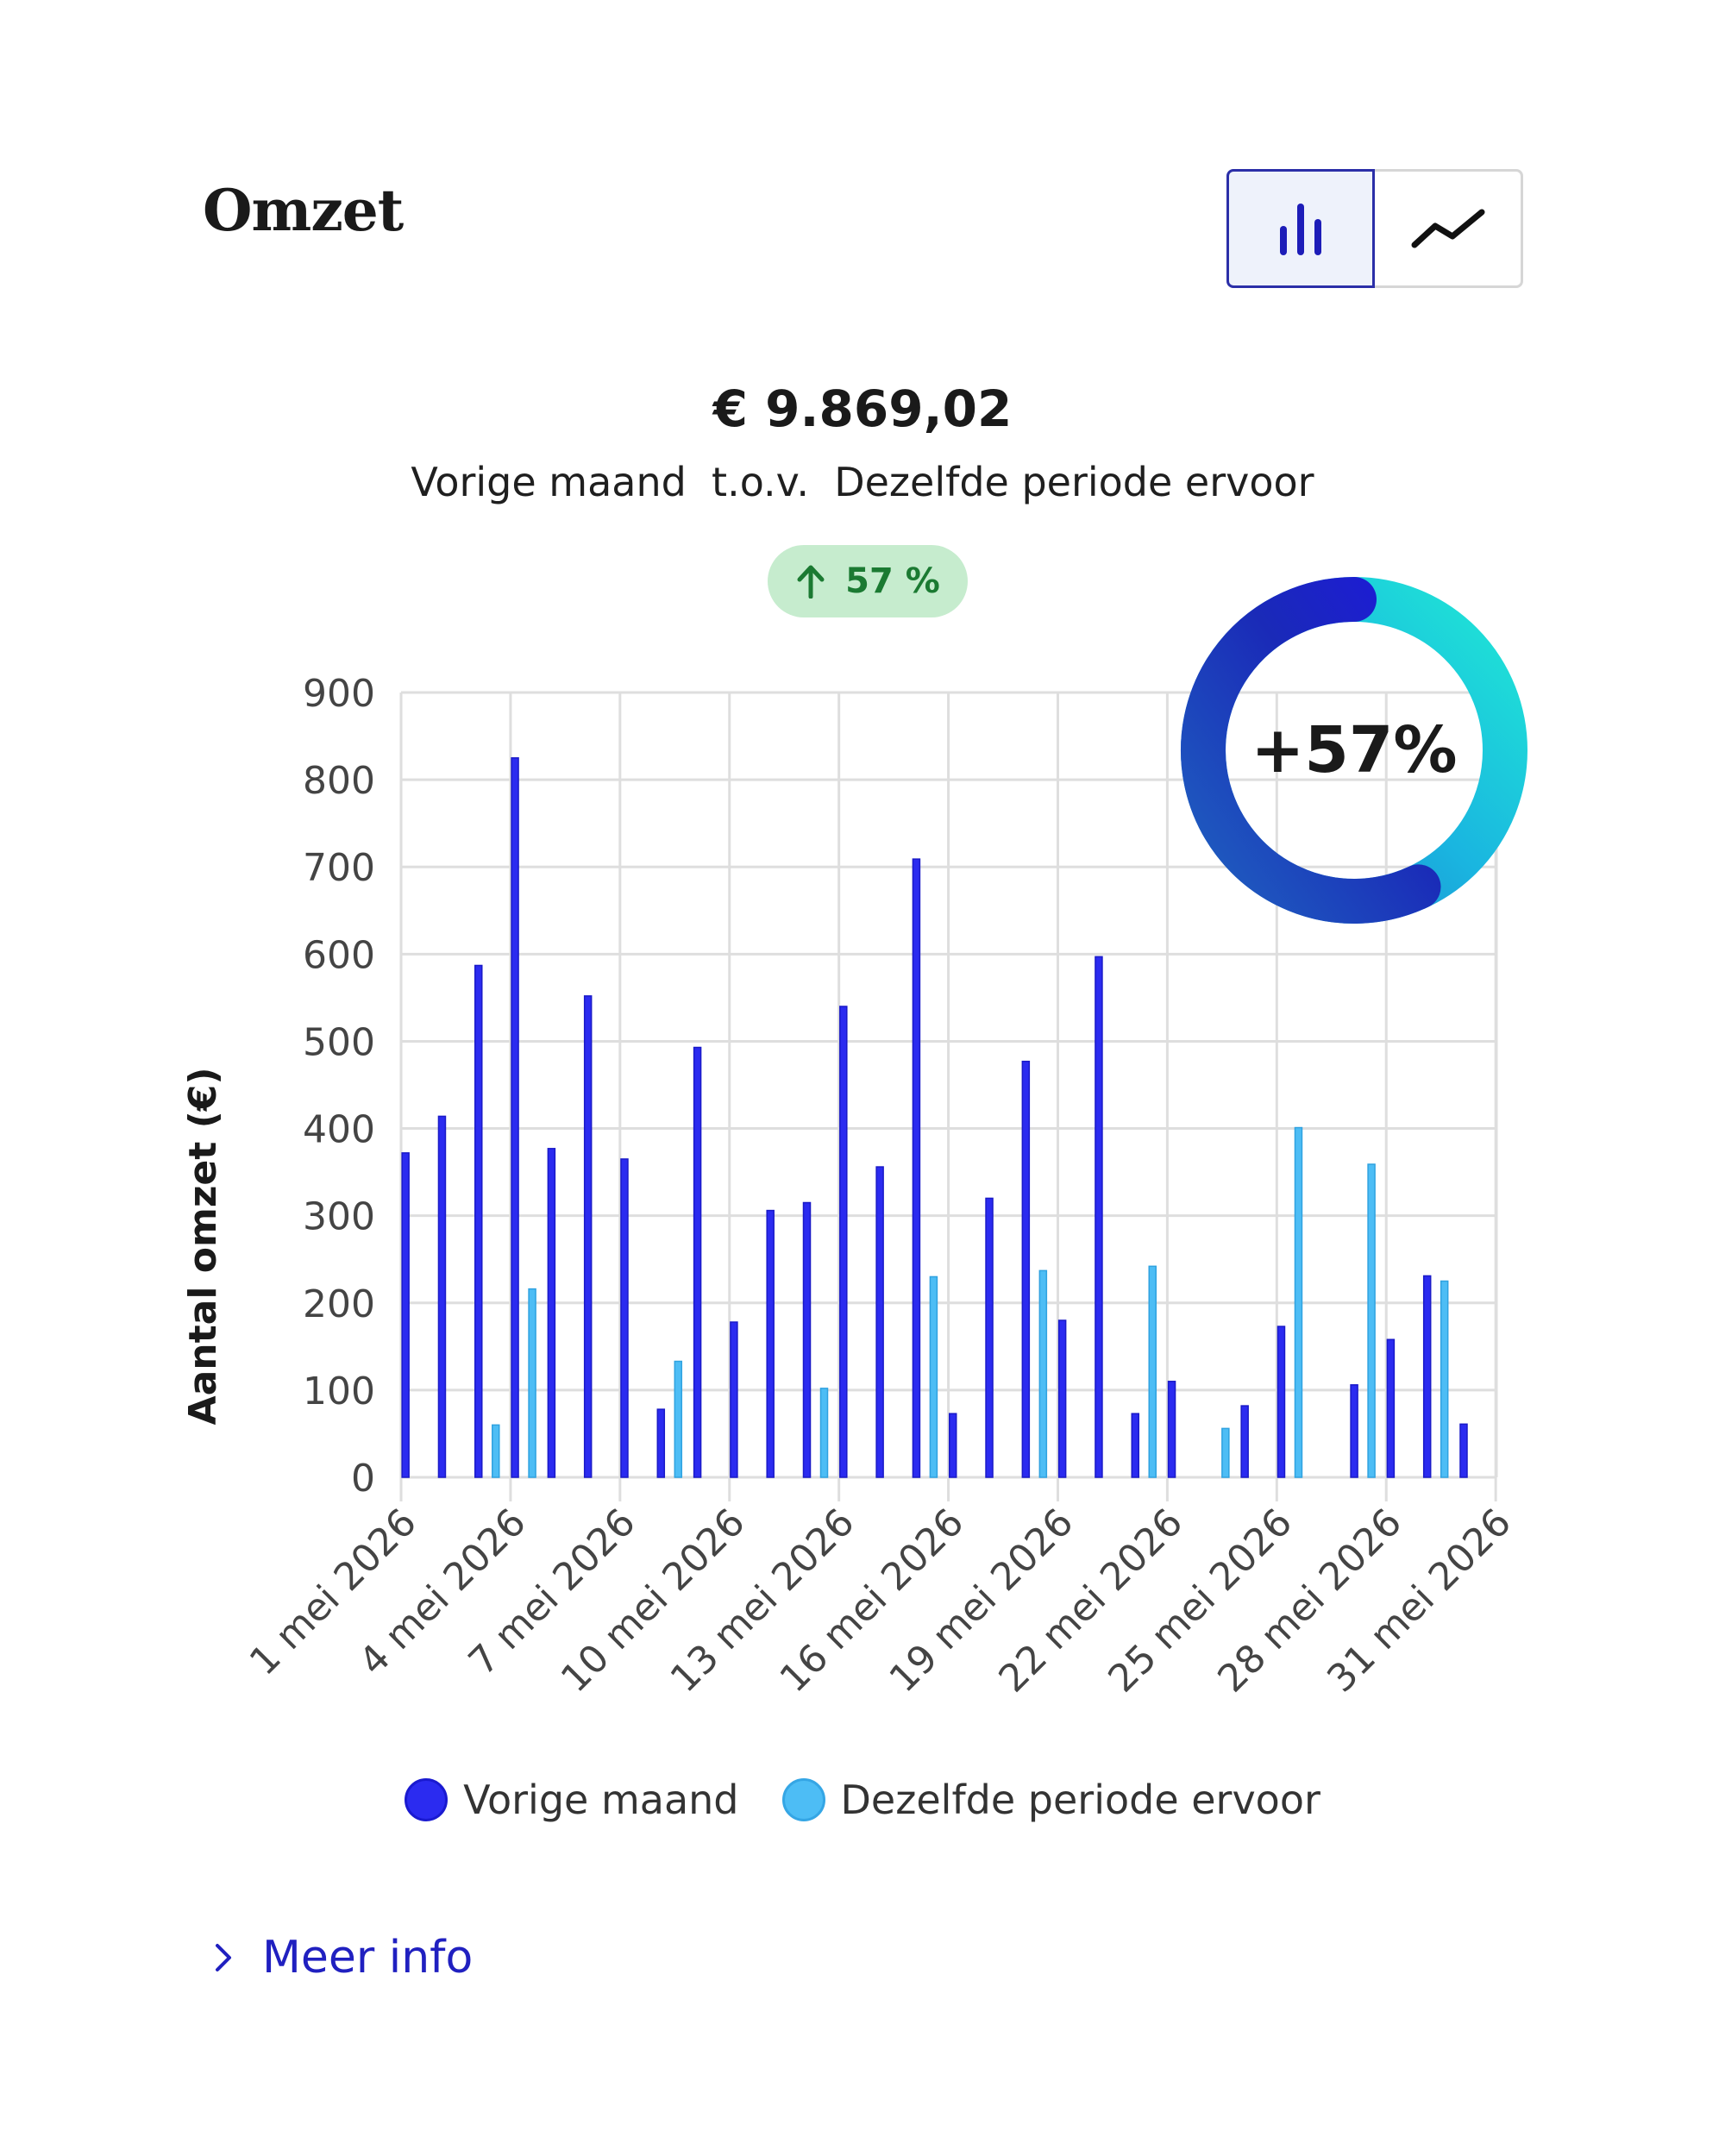 This screenshot has width=1725, height=2156. What do you see at coordinates (339, 1042) in the screenshot?
I see `y-tick-label: 500` at bounding box center [339, 1042].